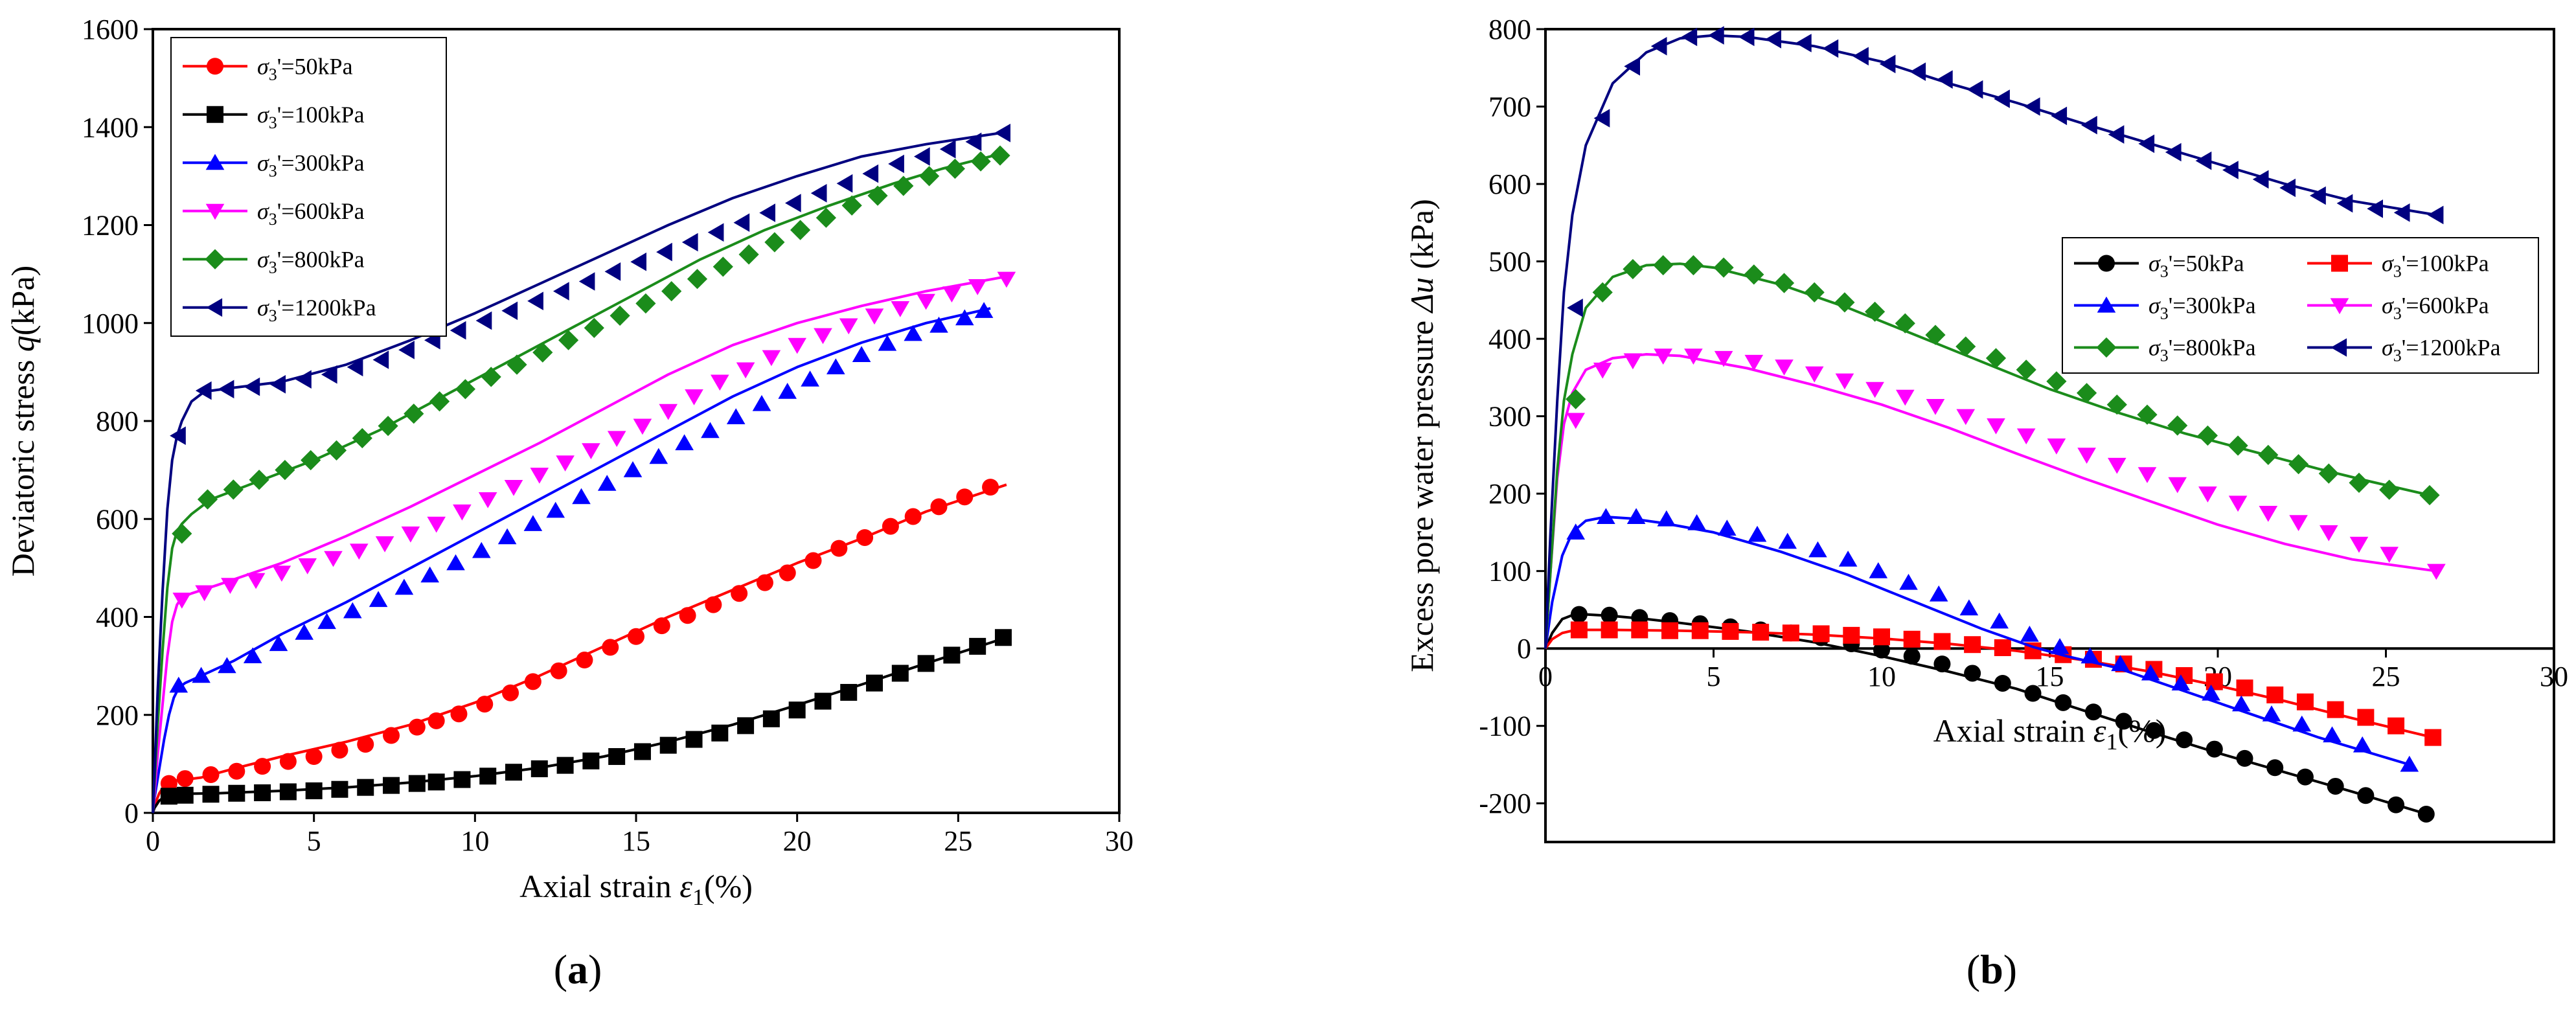 This screenshot has height=1013, width=2576. What do you see at coordinates (2165, 350) in the screenshot?
I see `chart-b-legend-entry: σ3'=800kPa` at bounding box center [2165, 350].